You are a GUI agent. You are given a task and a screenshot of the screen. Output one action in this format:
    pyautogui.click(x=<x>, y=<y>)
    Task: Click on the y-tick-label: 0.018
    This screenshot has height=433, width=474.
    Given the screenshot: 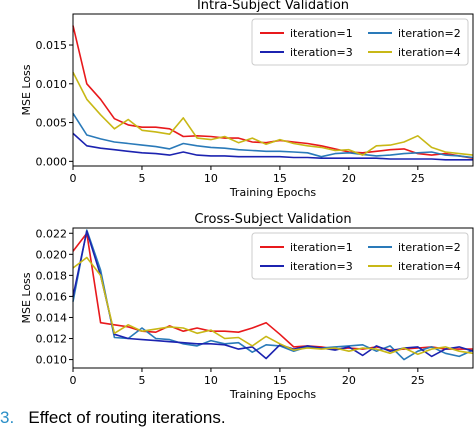 What is the action you would take?
    pyautogui.click(x=52, y=275)
    